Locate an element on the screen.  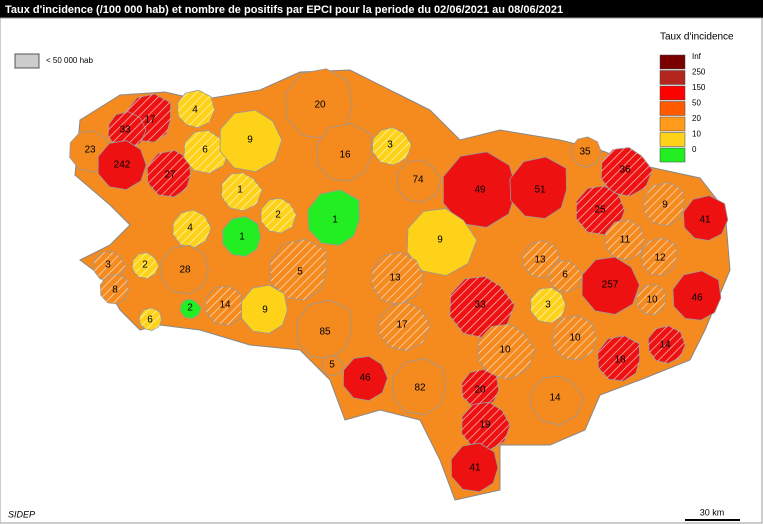
region-label: 28 is located at coordinates (185, 270).